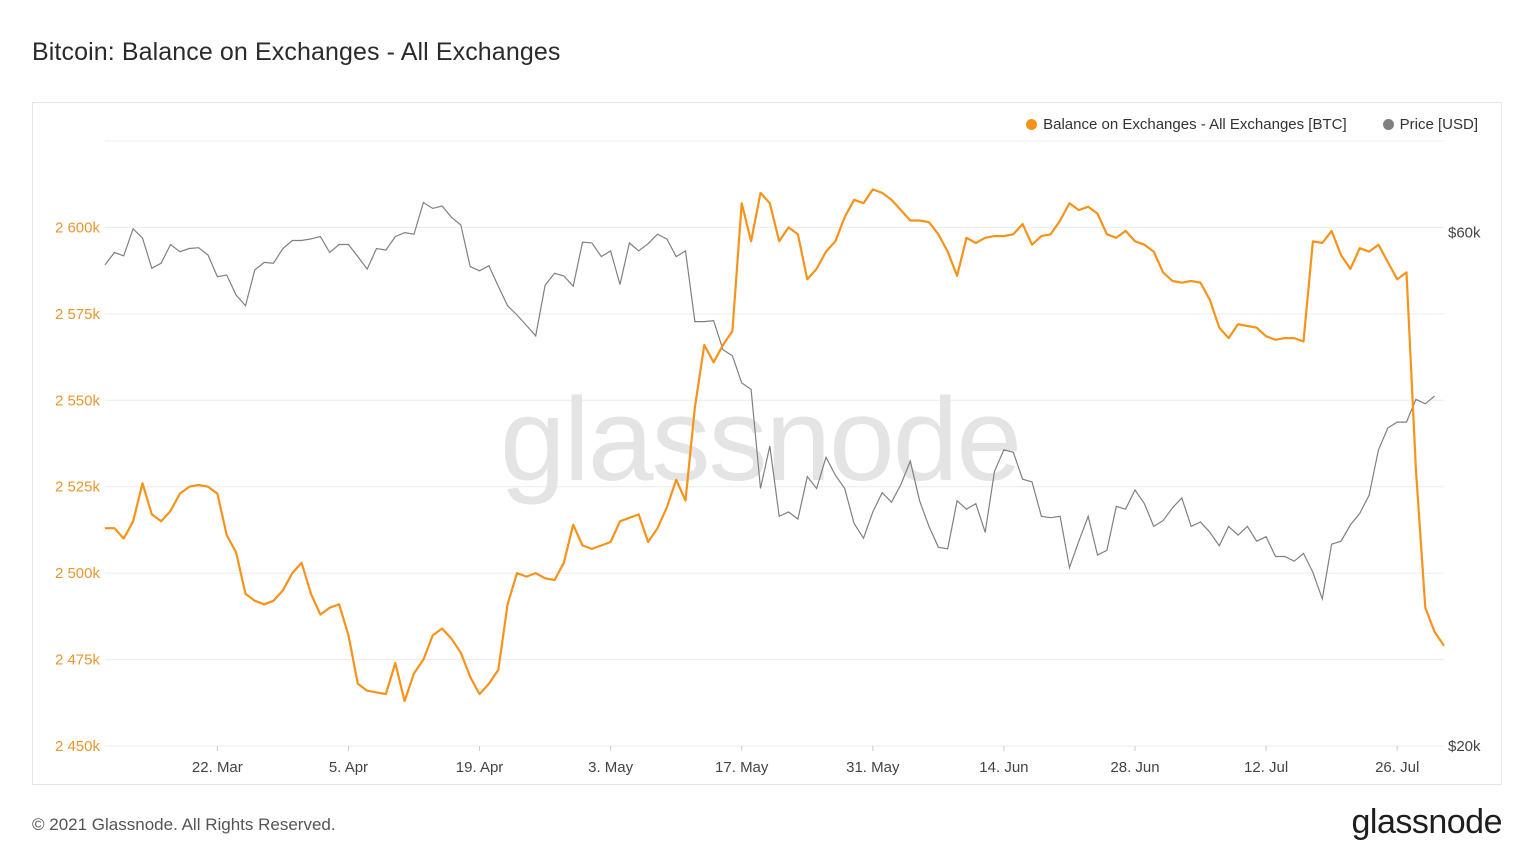  I want to click on x-tick-label: 26. Jul, so click(1397, 767).